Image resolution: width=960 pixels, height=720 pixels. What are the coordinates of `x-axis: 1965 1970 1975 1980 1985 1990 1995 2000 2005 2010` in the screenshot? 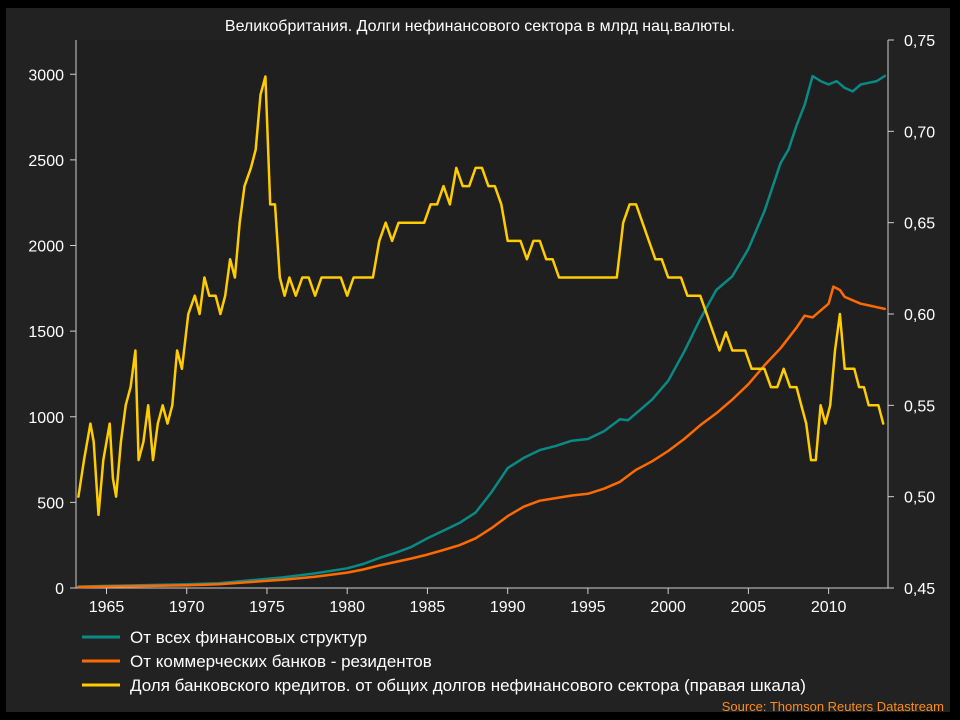 It's located at (468, 602).